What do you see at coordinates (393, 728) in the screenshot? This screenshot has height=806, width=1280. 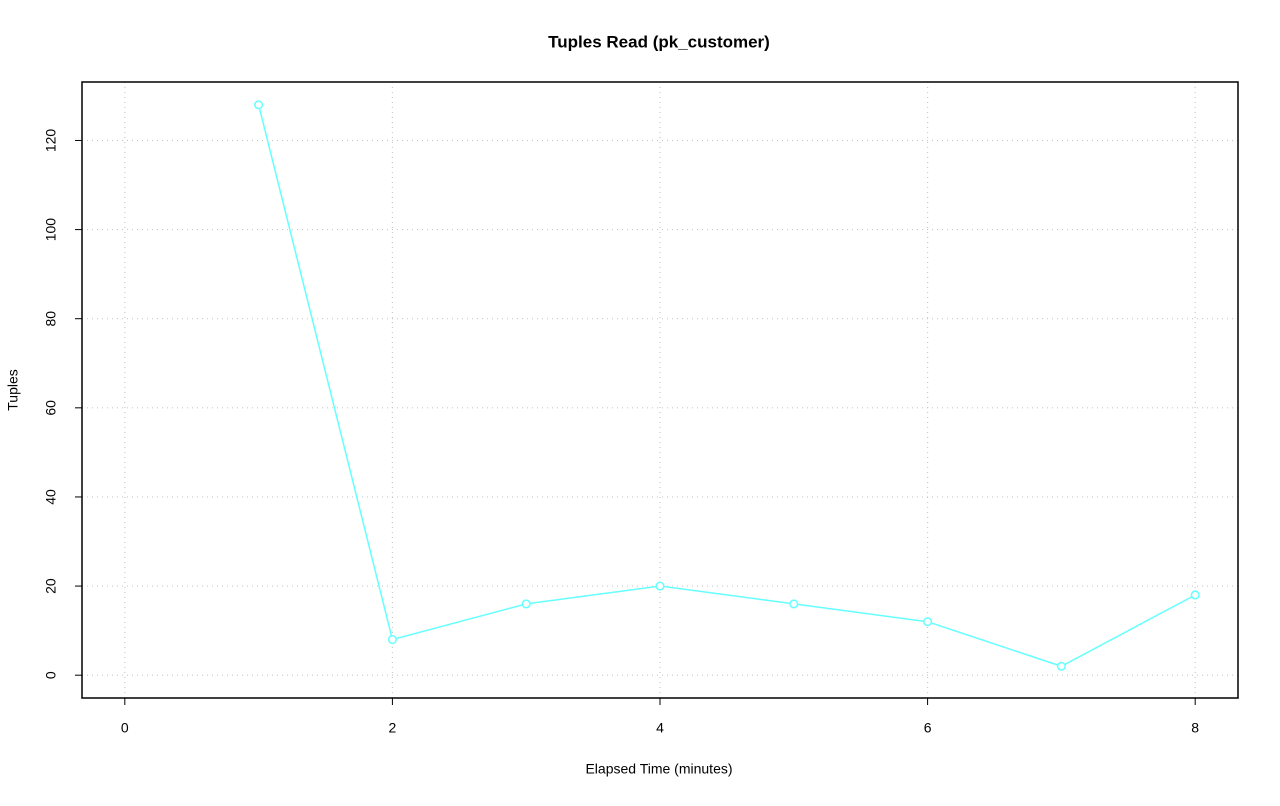 I see `x-tick-label: 2` at bounding box center [393, 728].